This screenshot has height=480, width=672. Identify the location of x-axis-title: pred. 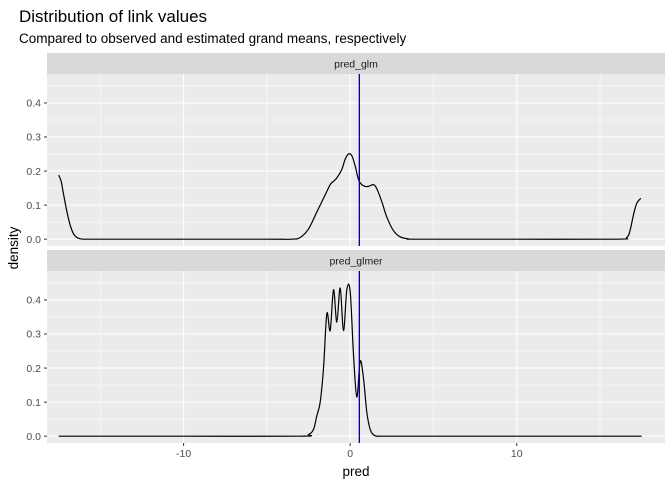
(355, 471).